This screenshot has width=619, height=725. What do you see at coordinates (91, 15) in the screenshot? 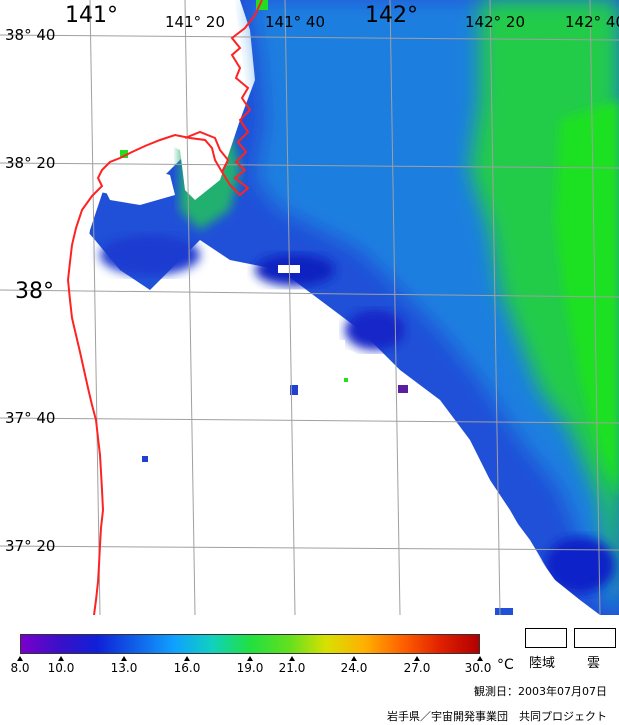
I see `longitude-label: 141°` at bounding box center [91, 15].